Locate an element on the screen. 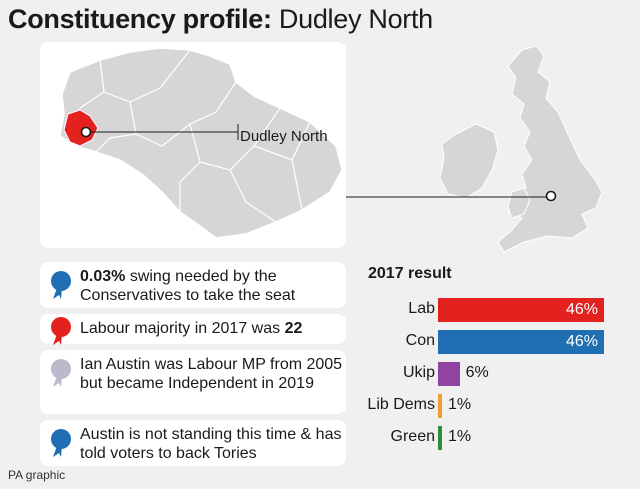  page-title: Constituency profile: Dudley North is located at coordinates (220, 19).